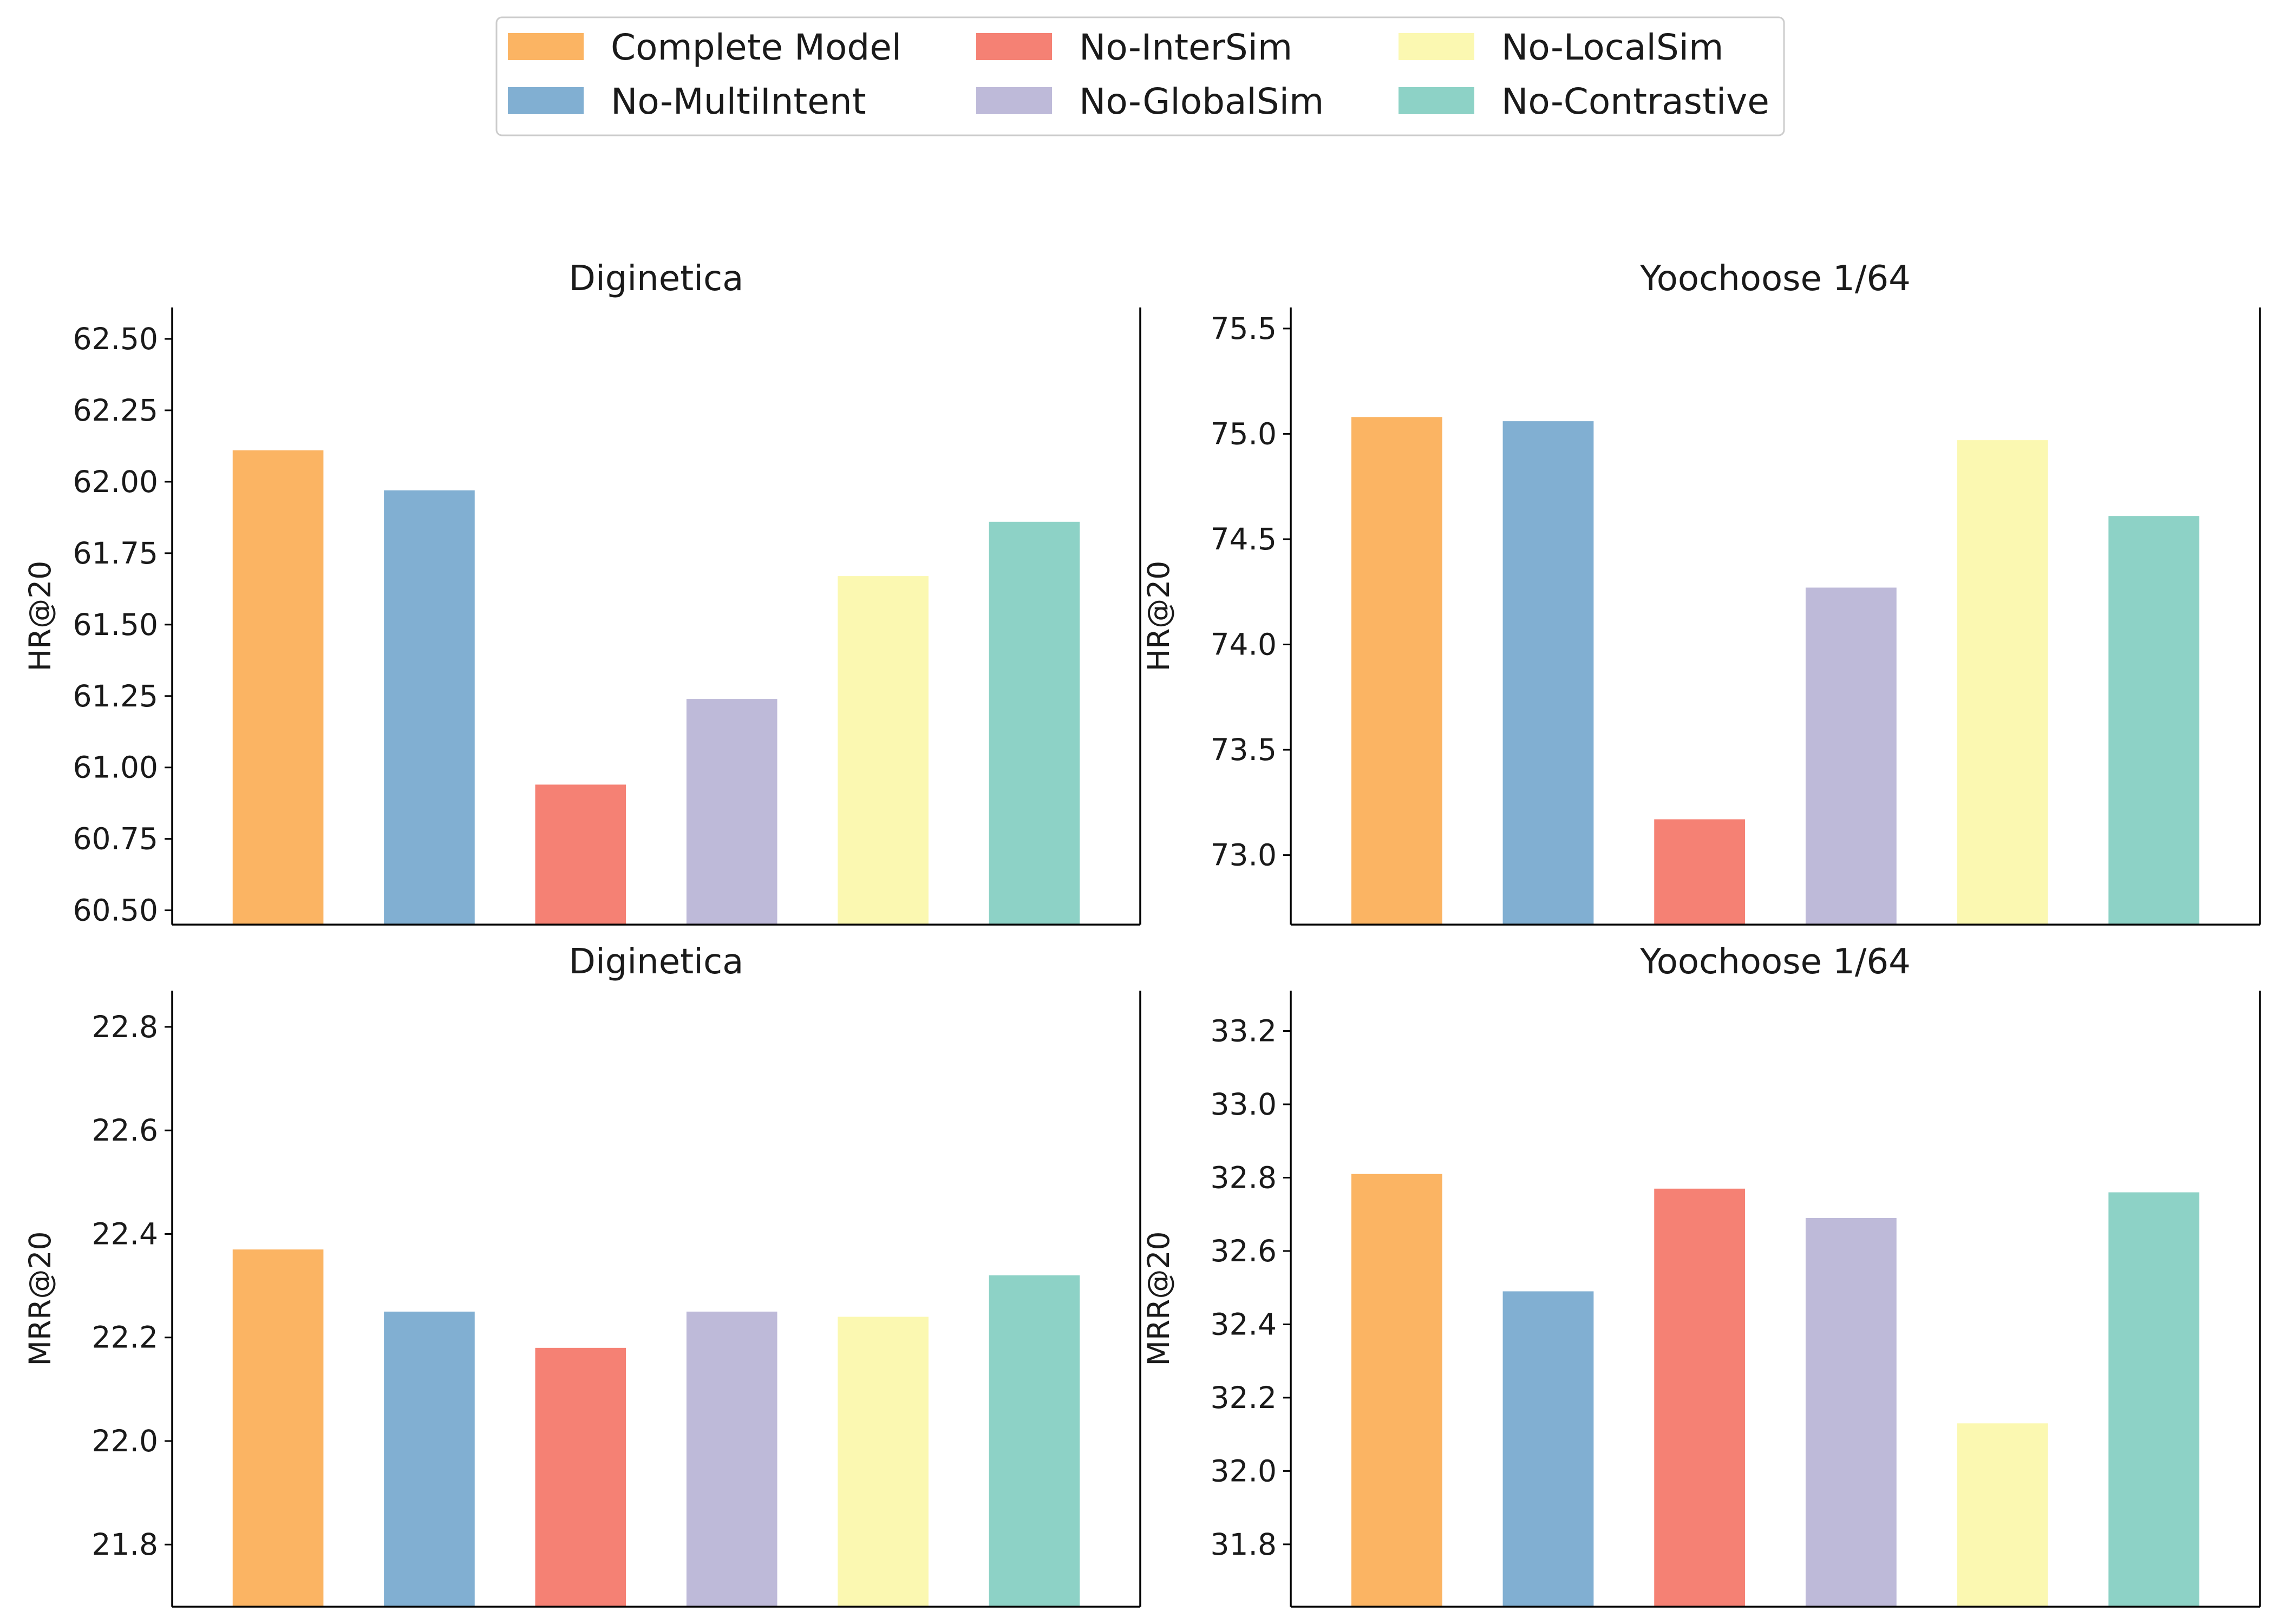 The image size is (2274, 1624). I want to click on y-tick-label: 22.0, so click(125, 1441).